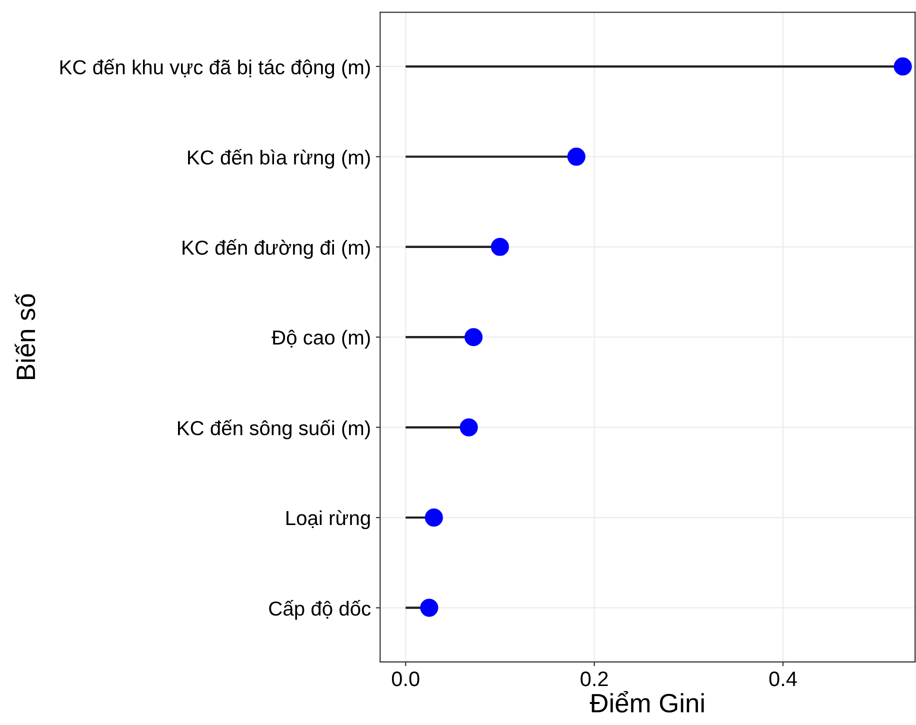 The width and height of the screenshot is (916, 725). I want to click on y-tick-label: KC đến sông suối (m), so click(274, 430).